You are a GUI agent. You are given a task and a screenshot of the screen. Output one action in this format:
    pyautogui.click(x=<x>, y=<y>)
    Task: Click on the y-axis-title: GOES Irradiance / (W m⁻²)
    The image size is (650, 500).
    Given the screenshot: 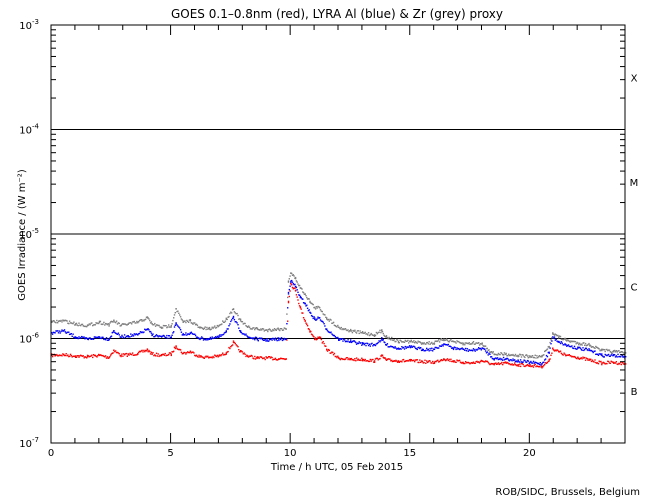 What is the action you would take?
    pyautogui.click(x=22, y=235)
    